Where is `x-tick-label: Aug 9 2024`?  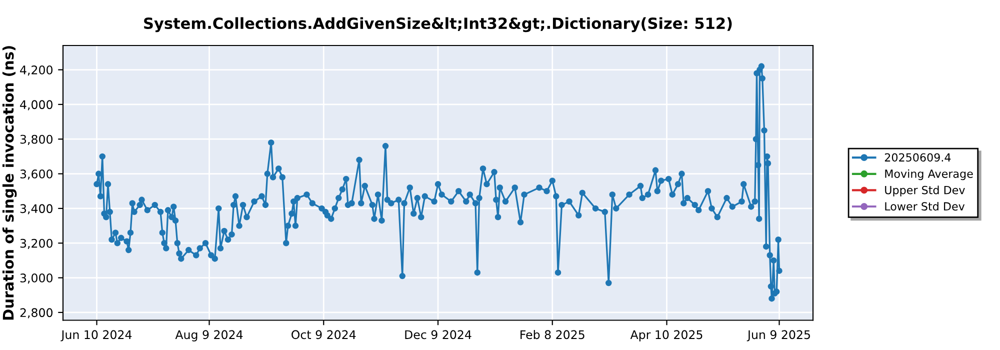 x-tick-label: Aug 9 2024 is located at coordinates (209, 336).